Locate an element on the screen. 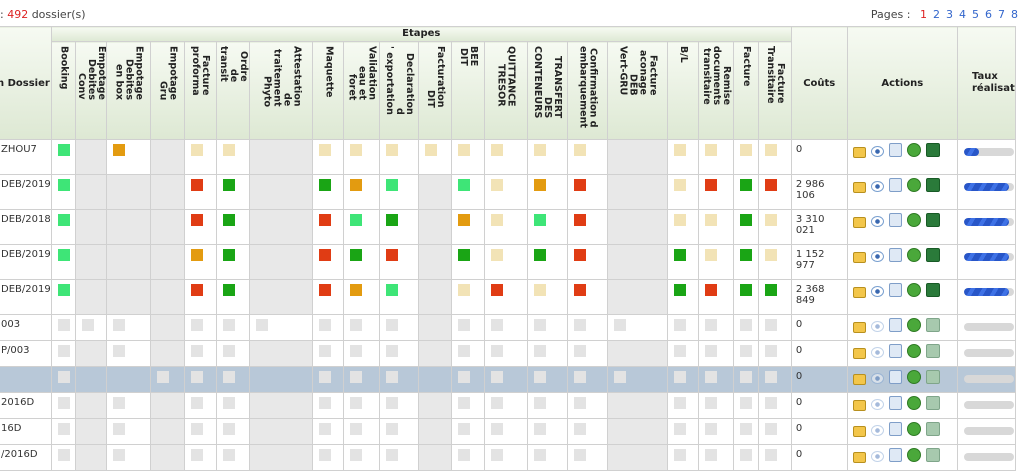 Image resolution: width=1024 pixels, height=471 pixels. table-row: DEB/2019 1 152 977 is located at coordinates (508, 262).